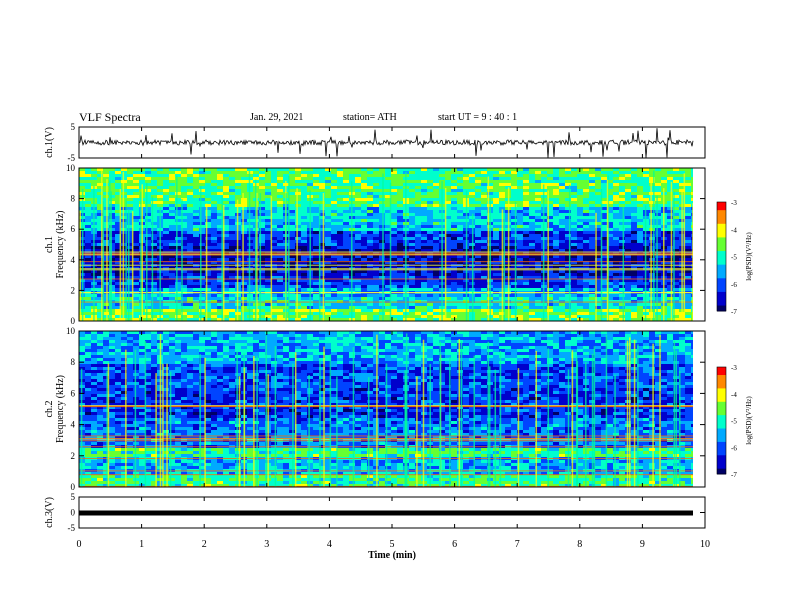 The height and width of the screenshot is (612, 792). What do you see at coordinates (734, 422) in the screenshot?
I see `ch2-spectrogram-colorbar-tick-label: -5` at bounding box center [734, 422].